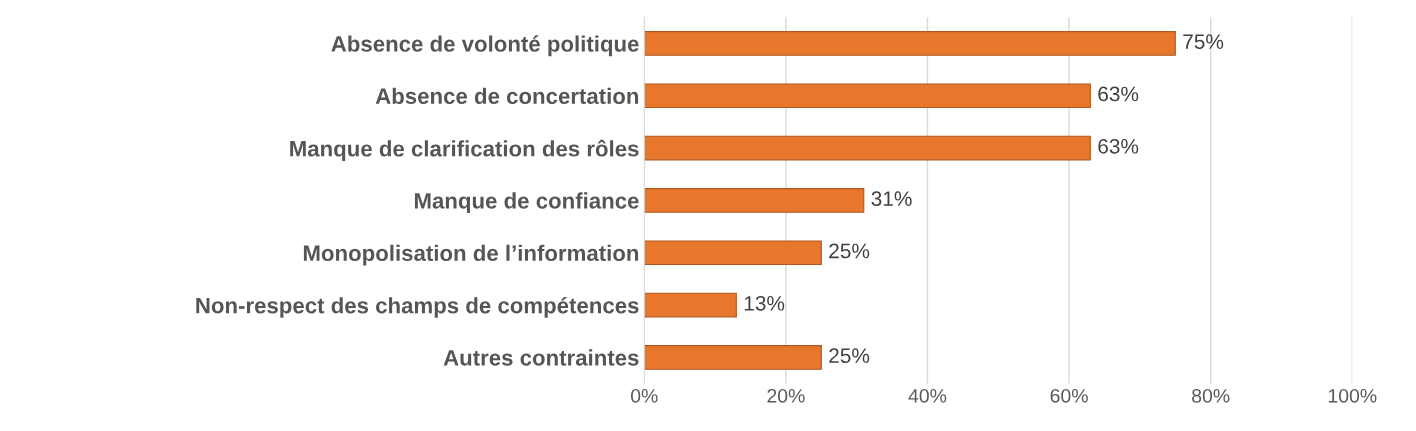 This screenshot has height=431, width=1416. What do you see at coordinates (417, 307) in the screenshot?
I see `y-tick-label: Non-respect des champs de compétences` at bounding box center [417, 307].